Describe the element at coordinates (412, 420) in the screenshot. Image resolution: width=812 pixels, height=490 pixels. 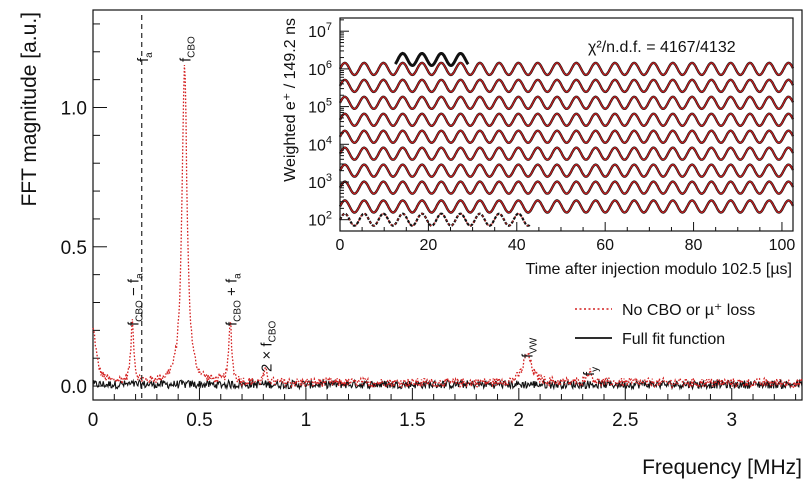
I see `x-tick-label: 1.5` at that location.